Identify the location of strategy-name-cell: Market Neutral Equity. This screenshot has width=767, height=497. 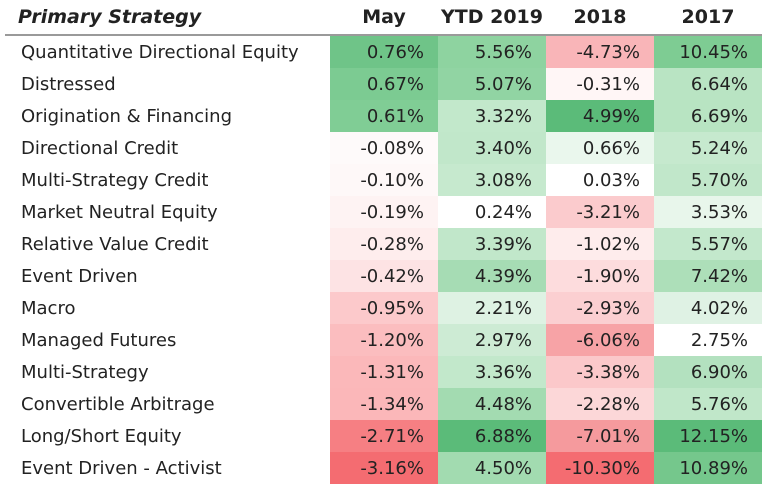
(119, 212).